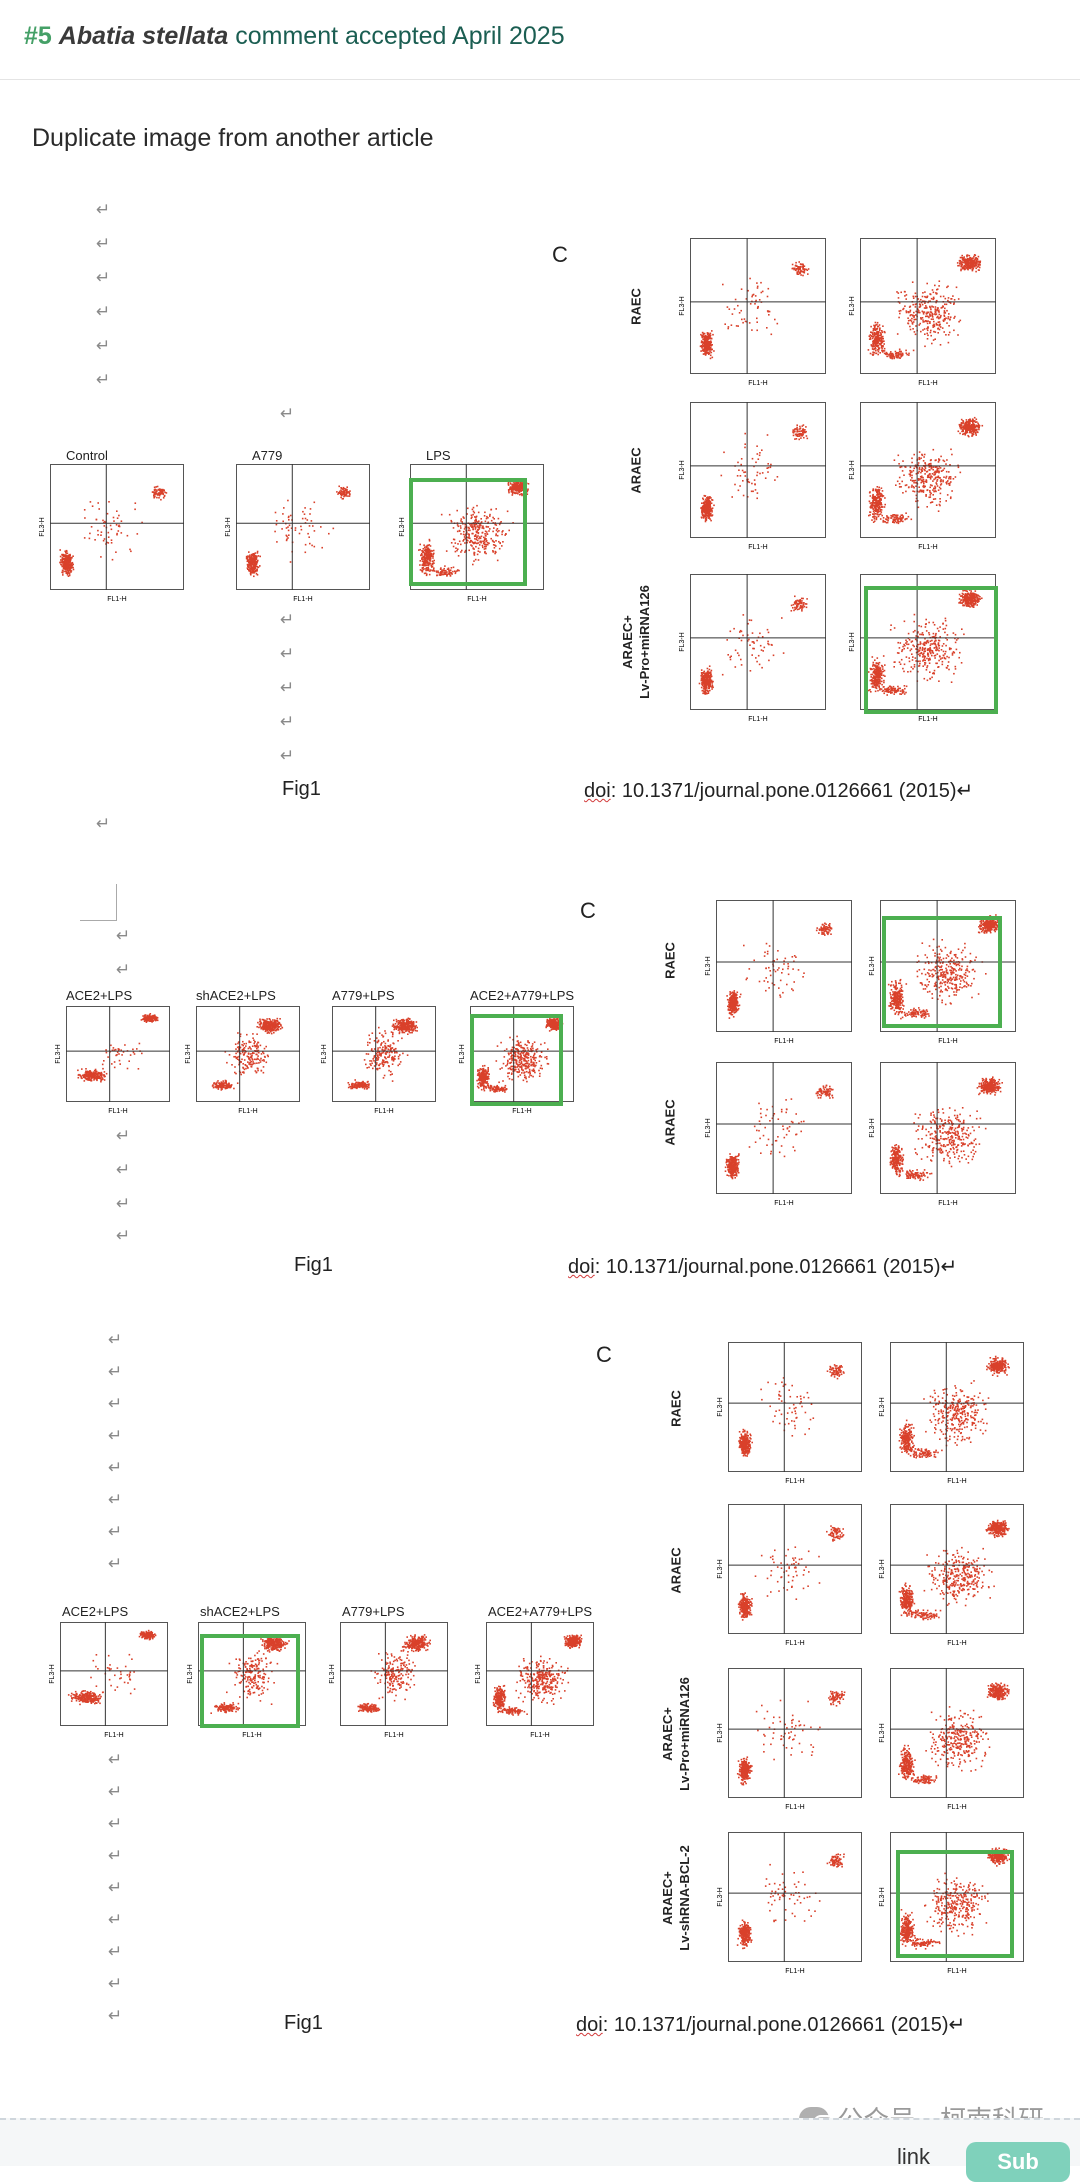  Describe the element at coordinates (144, 36) in the screenshot. I see `species-name: Abatia stellata` at that location.